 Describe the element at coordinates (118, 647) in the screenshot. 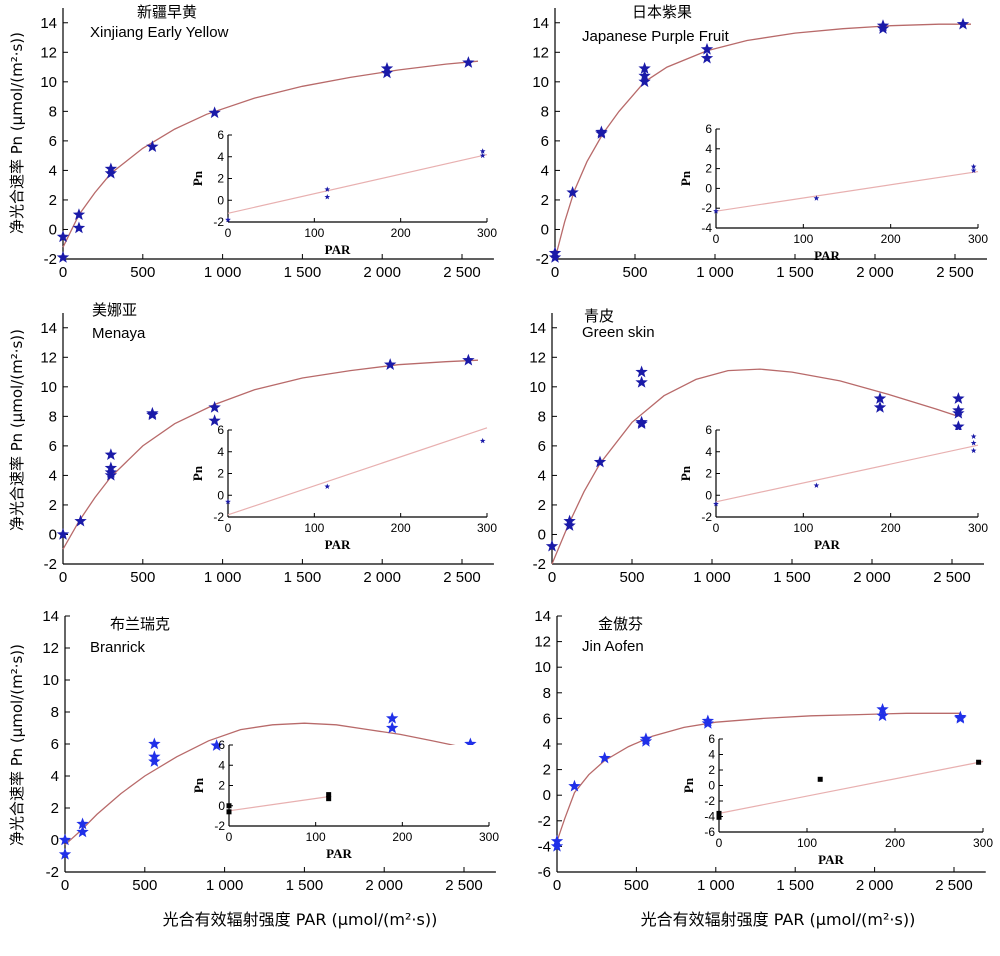

I see `panel-title-en: Branrick` at that location.